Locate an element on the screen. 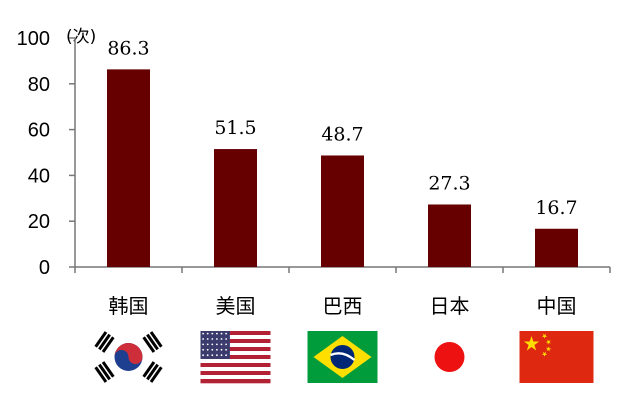 This screenshot has height=402, width=629. category-label-4: 中国 is located at coordinates (557, 306).